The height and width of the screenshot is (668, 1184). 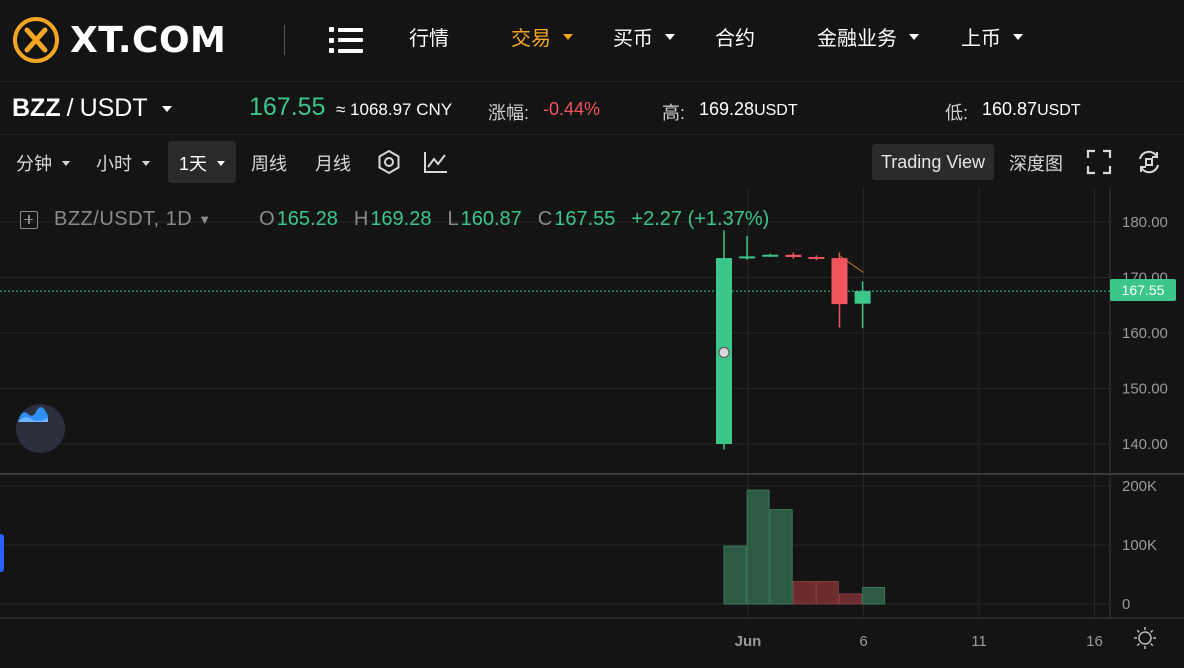 What do you see at coordinates (1139, 545) in the screenshot?
I see `volume-axis-label: 100K` at bounding box center [1139, 545].